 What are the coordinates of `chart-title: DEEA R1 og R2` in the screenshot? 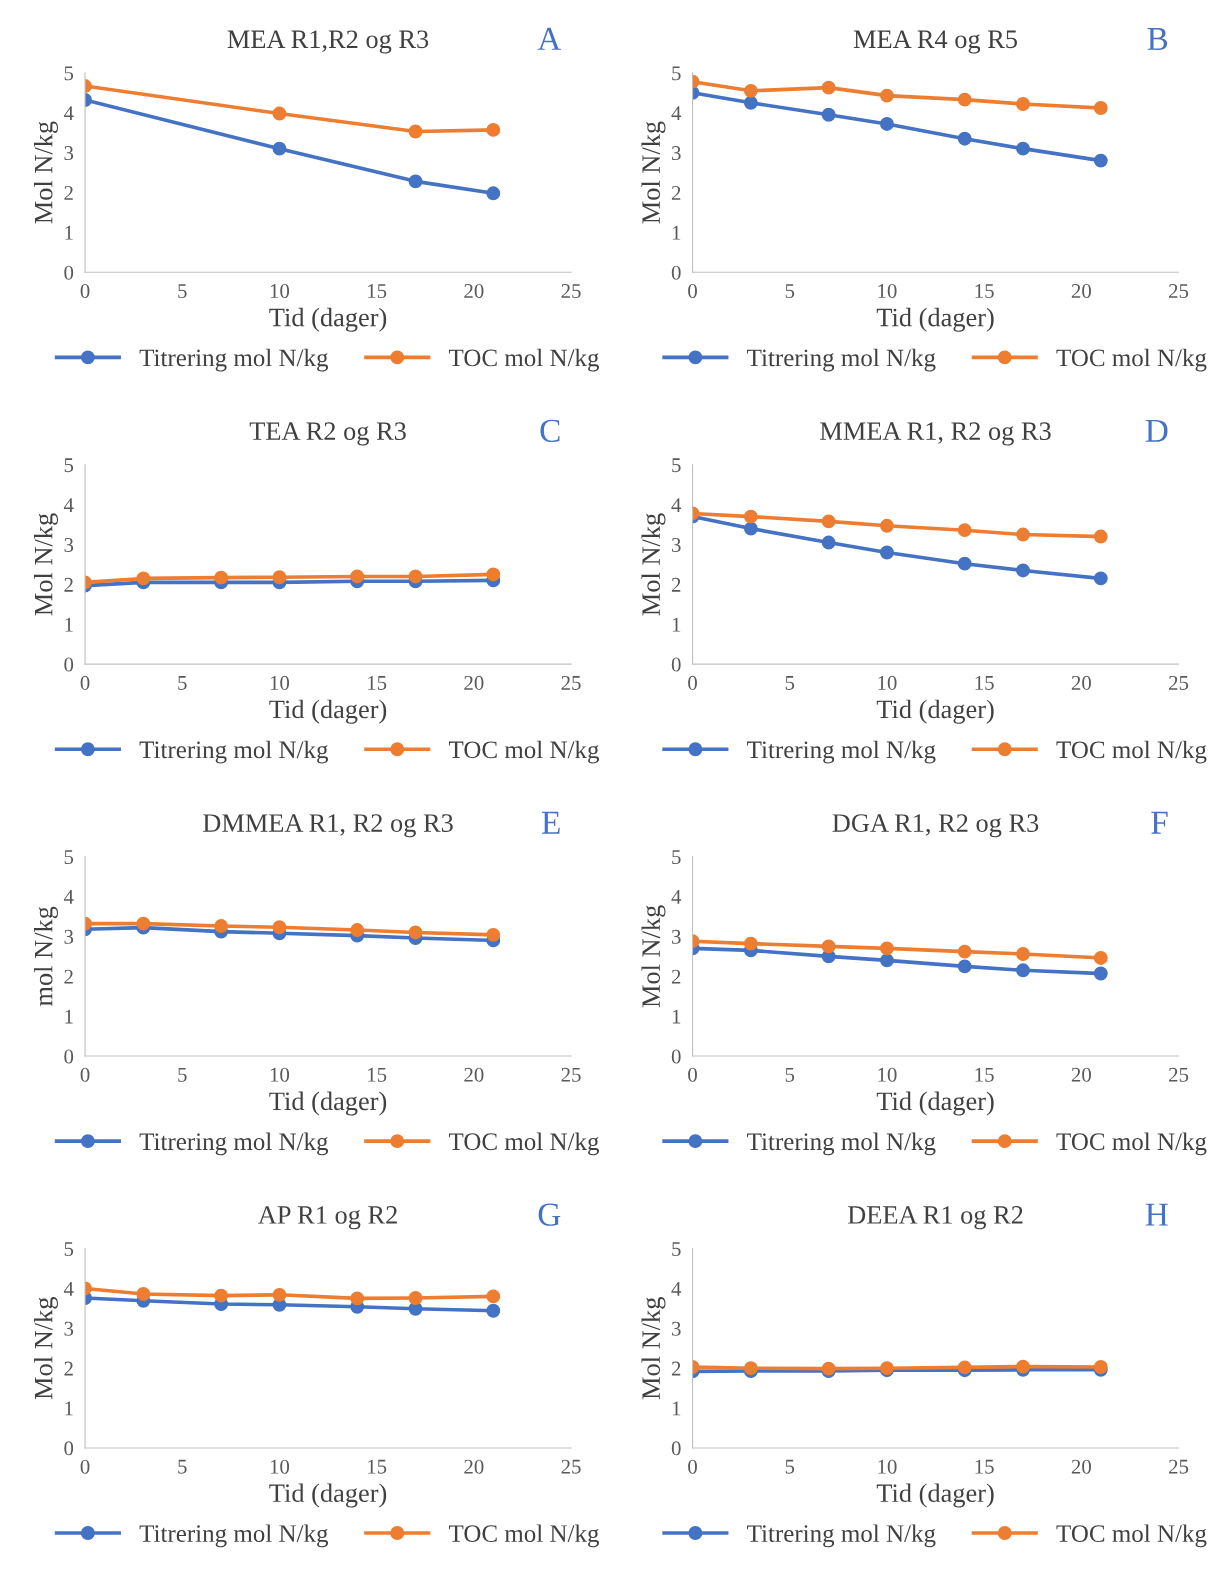 It's located at (935, 1218).